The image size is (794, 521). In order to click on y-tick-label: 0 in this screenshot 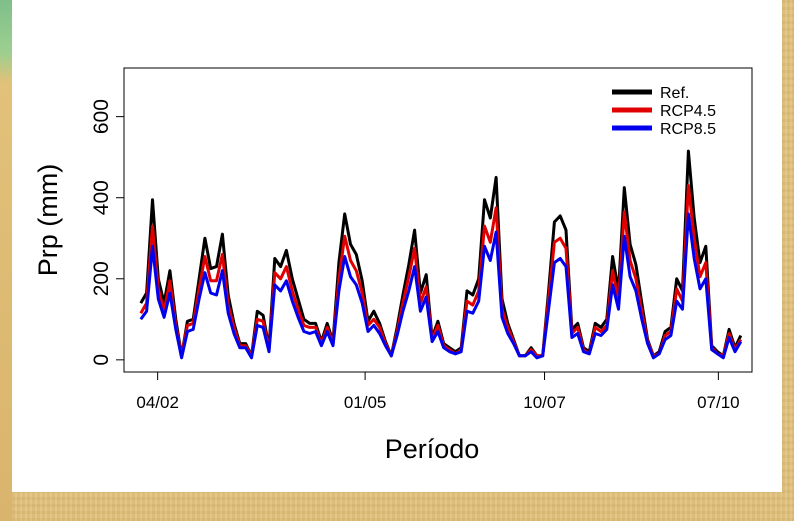, I will do `click(101, 360)`.